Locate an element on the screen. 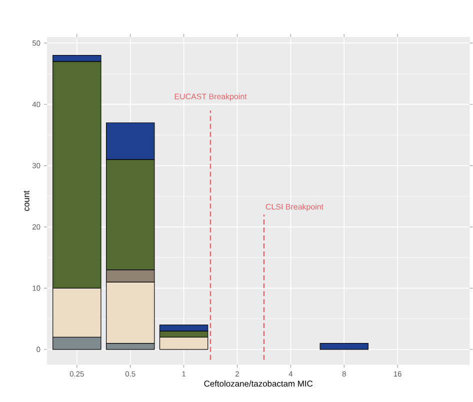 This screenshot has width=473, height=402. y-axis-title: count is located at coordinates (27, 200).